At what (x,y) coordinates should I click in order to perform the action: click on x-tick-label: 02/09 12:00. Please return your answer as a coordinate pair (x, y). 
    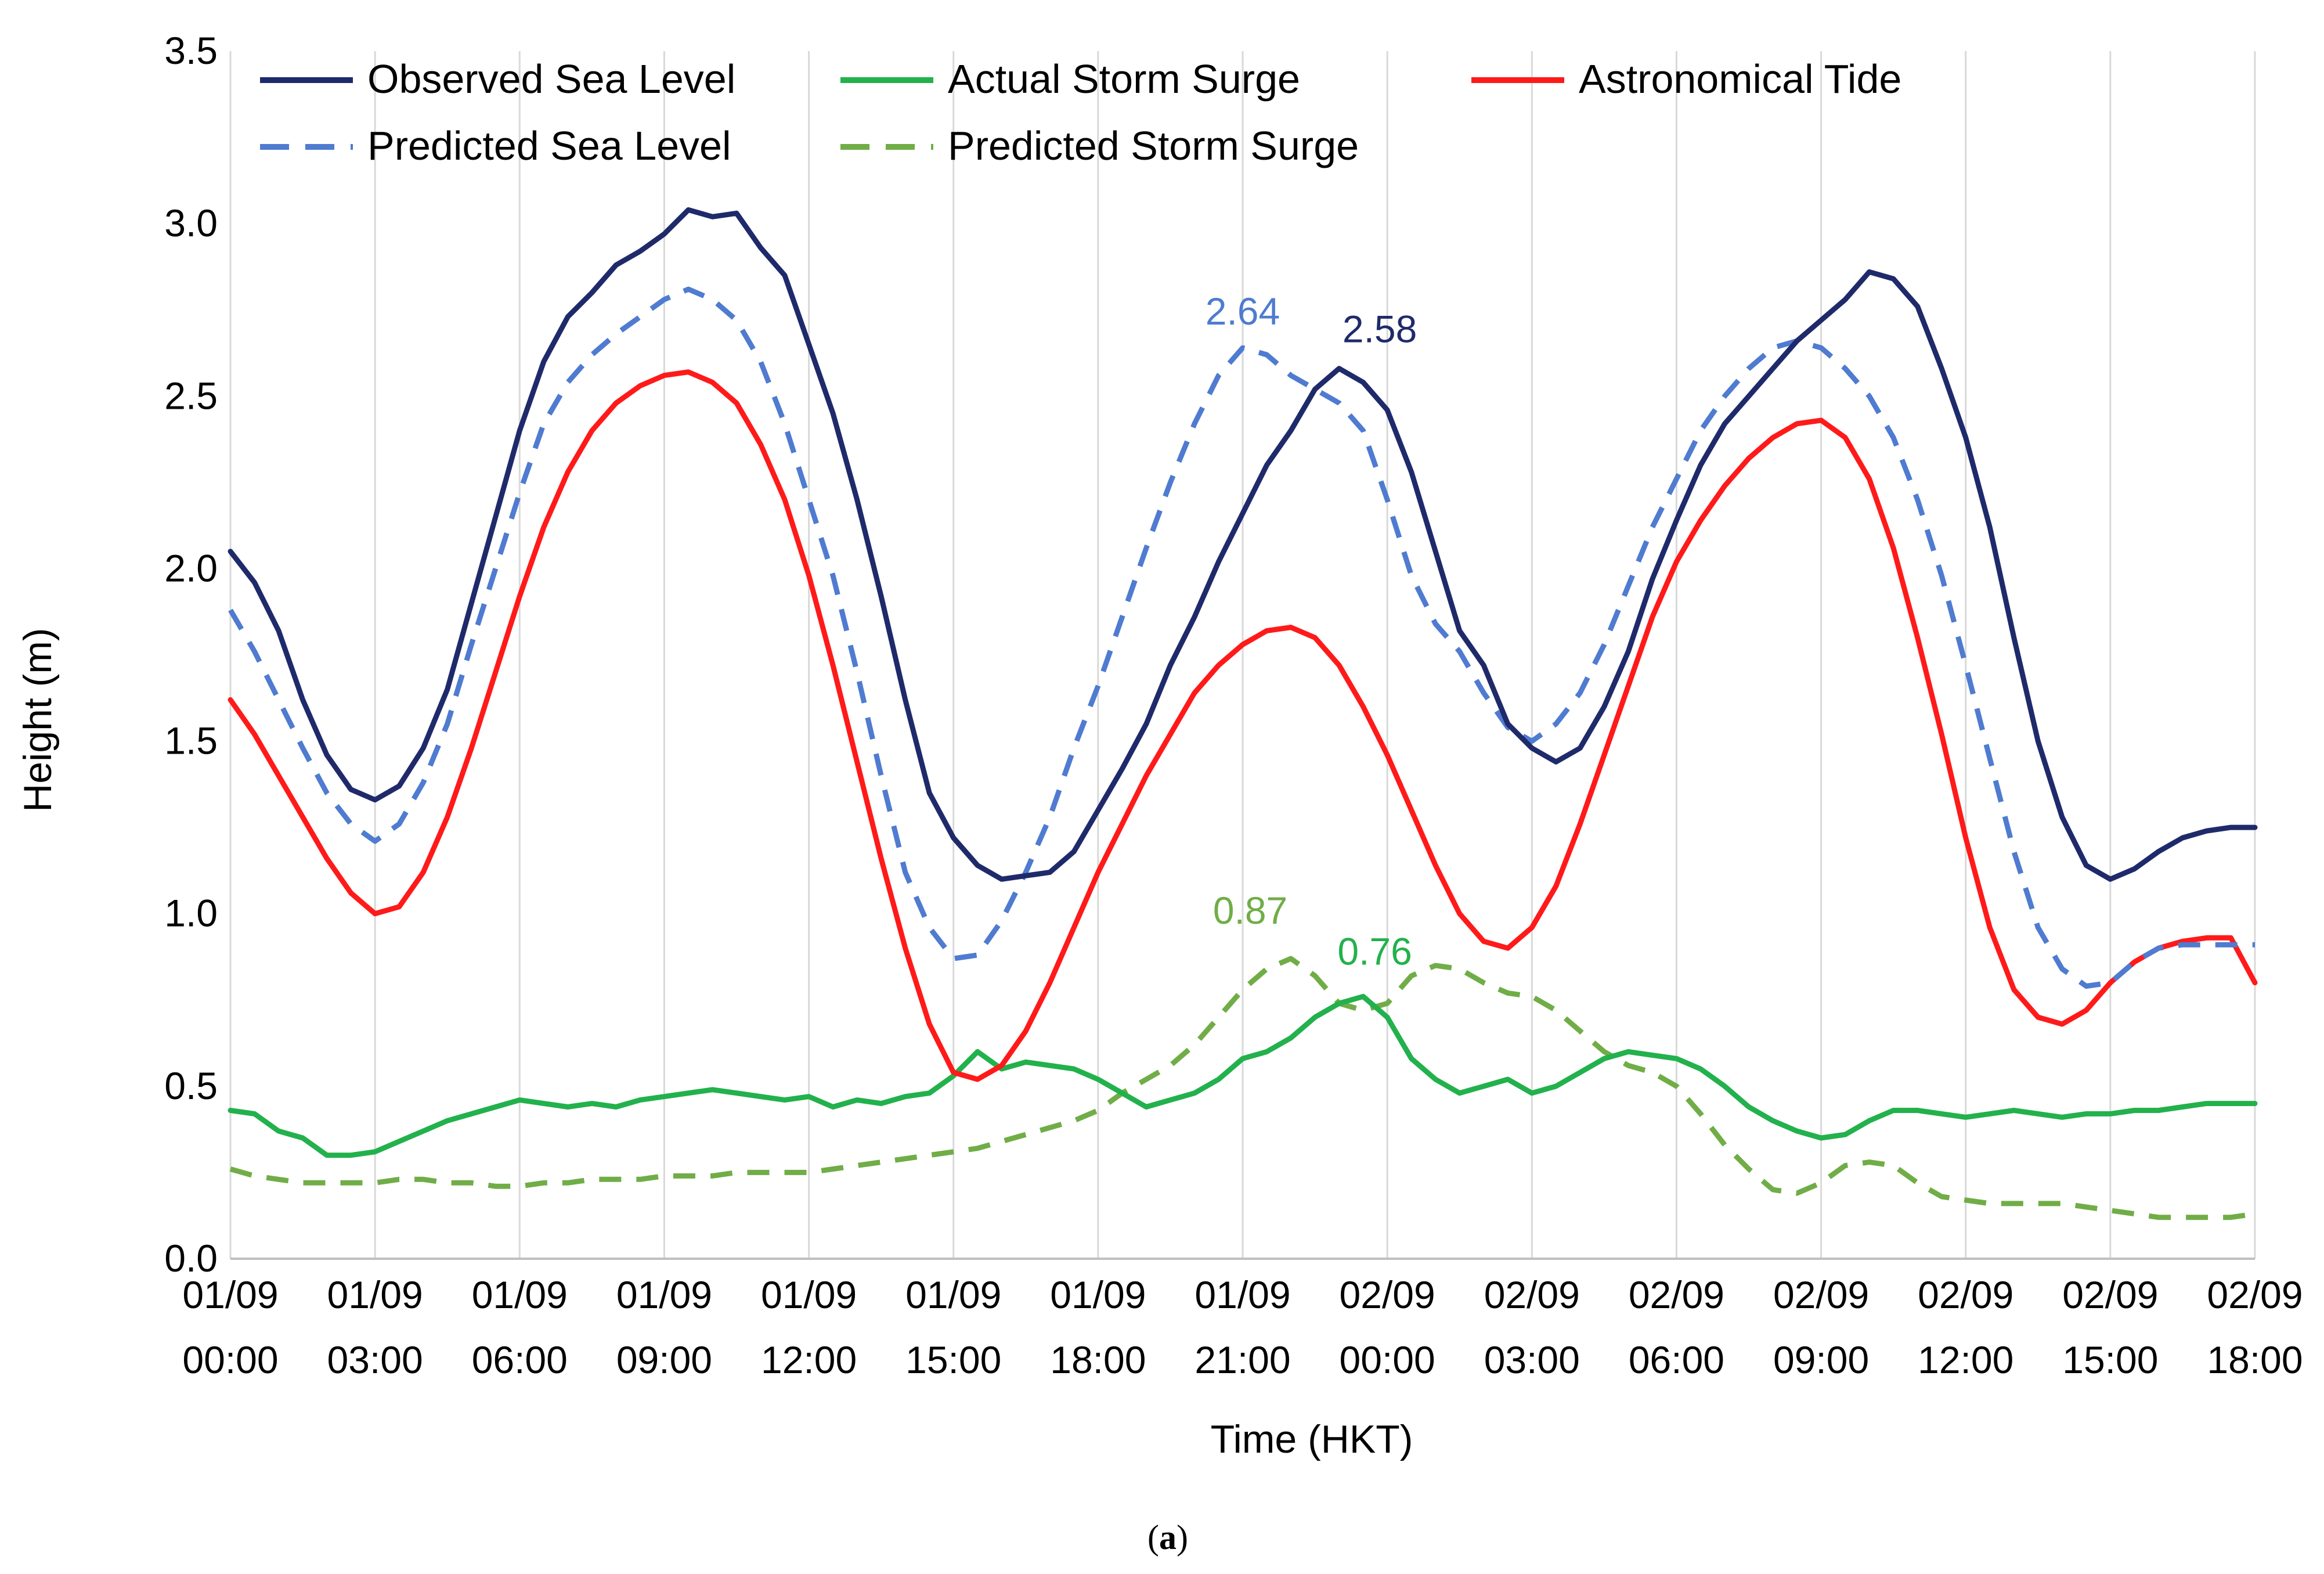
    Looking at the image, I should click on (1966, 1327).